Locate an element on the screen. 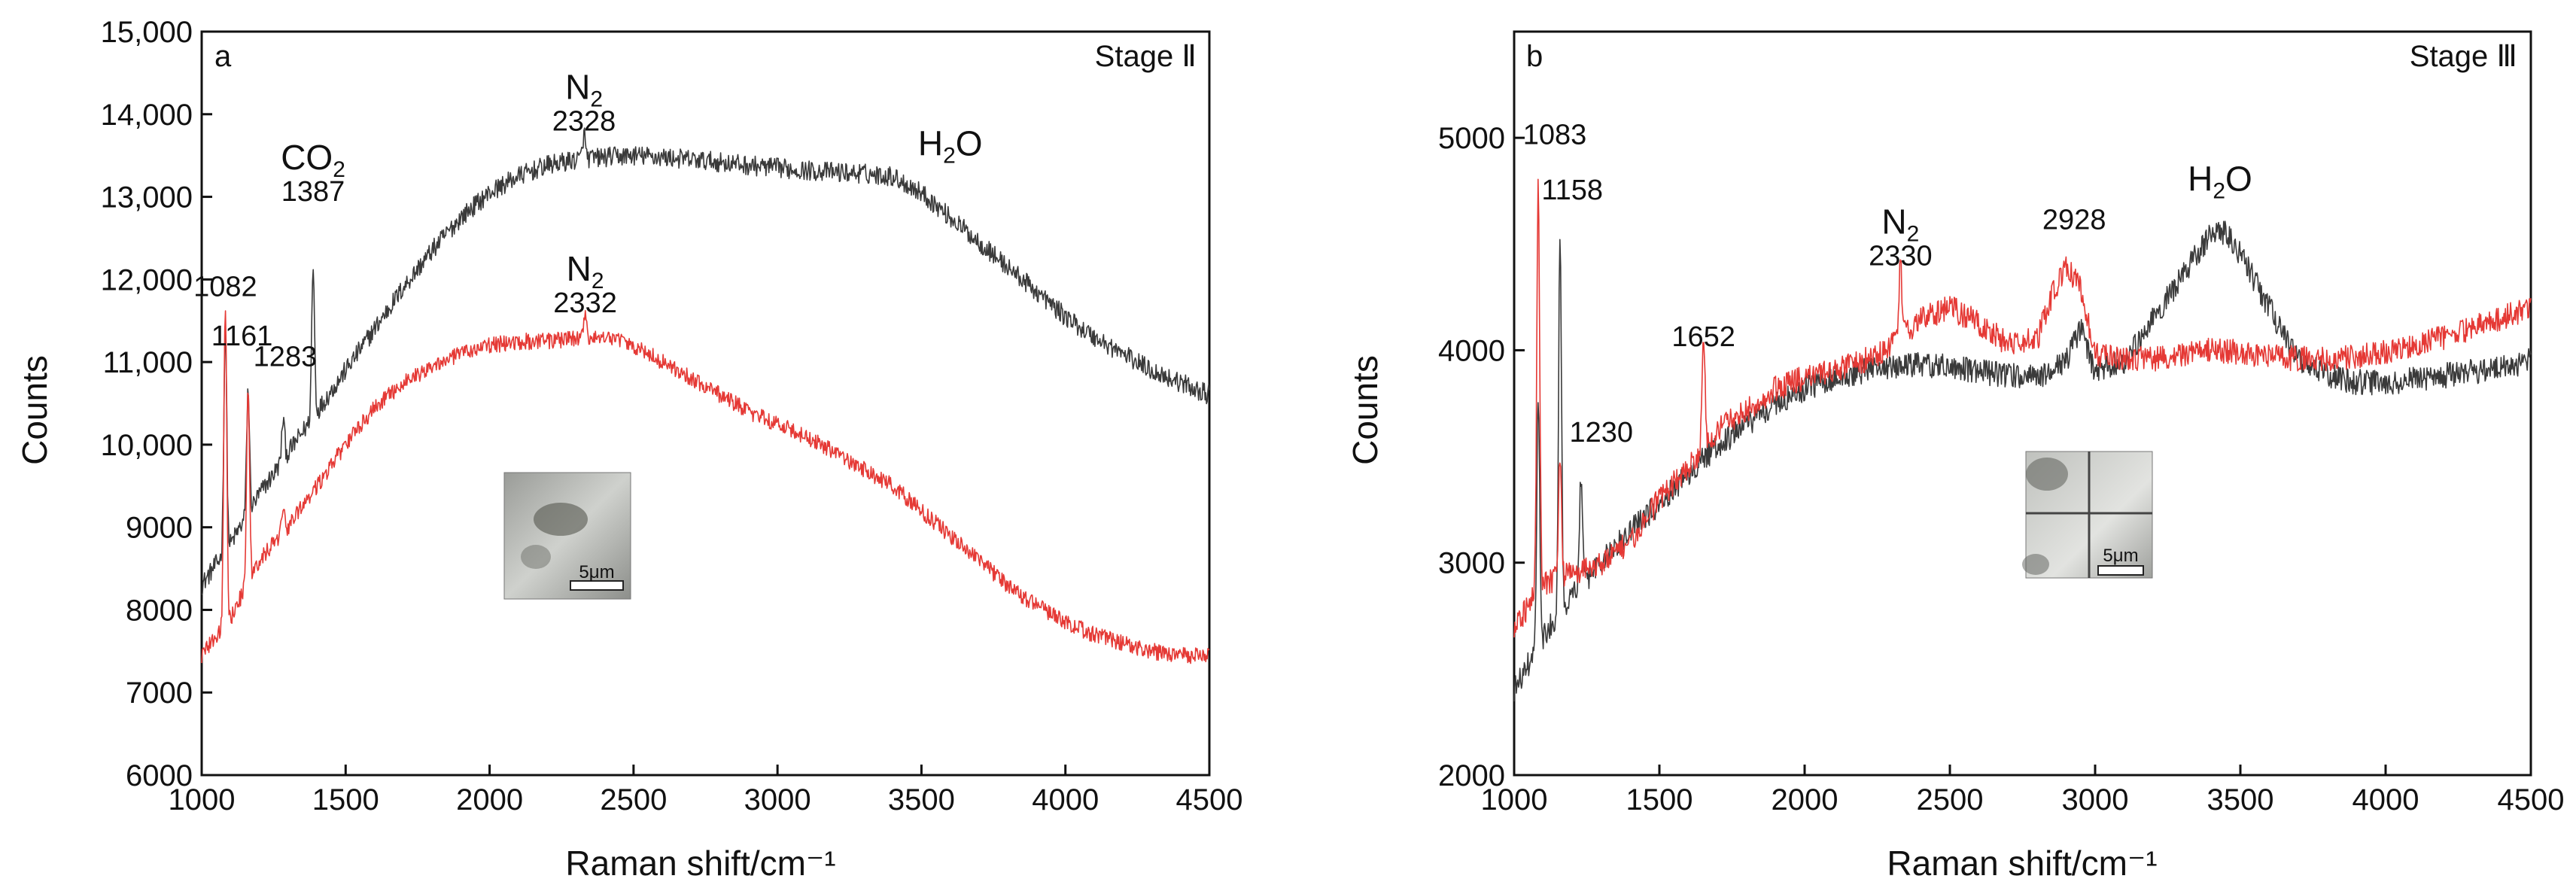 This screenshot has width=2576, height=894. y-tick-label: 2000 is located at coordinates (1471, 775).